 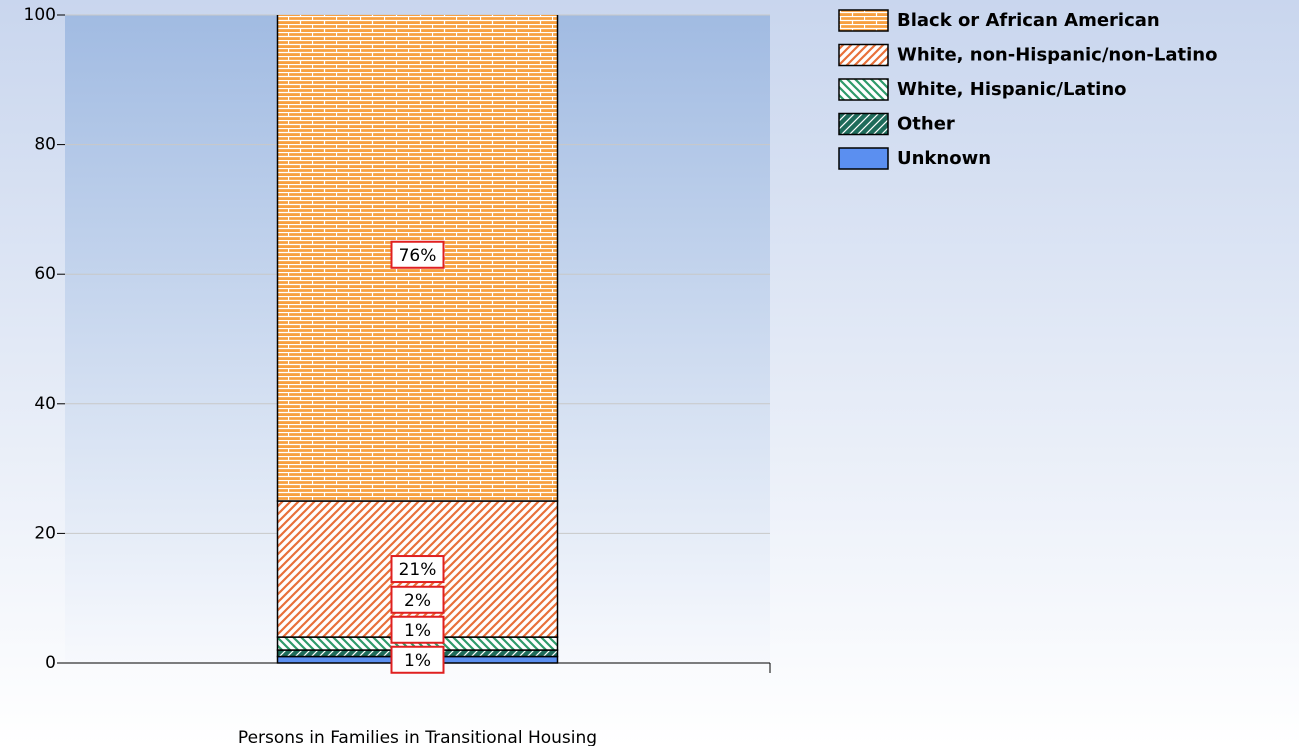 What do you see at coordinates (944, 158) in the screenshot?
I see `legend-label: Unknown` at bounding box center [944, 158].